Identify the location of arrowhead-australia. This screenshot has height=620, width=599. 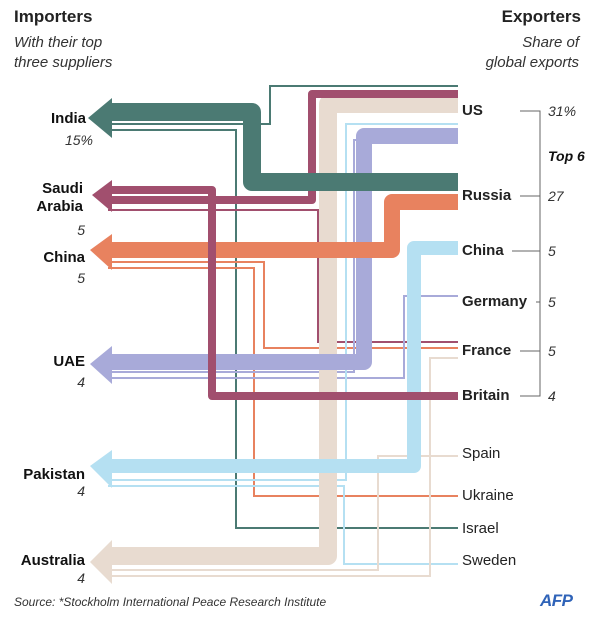
(101, 562).